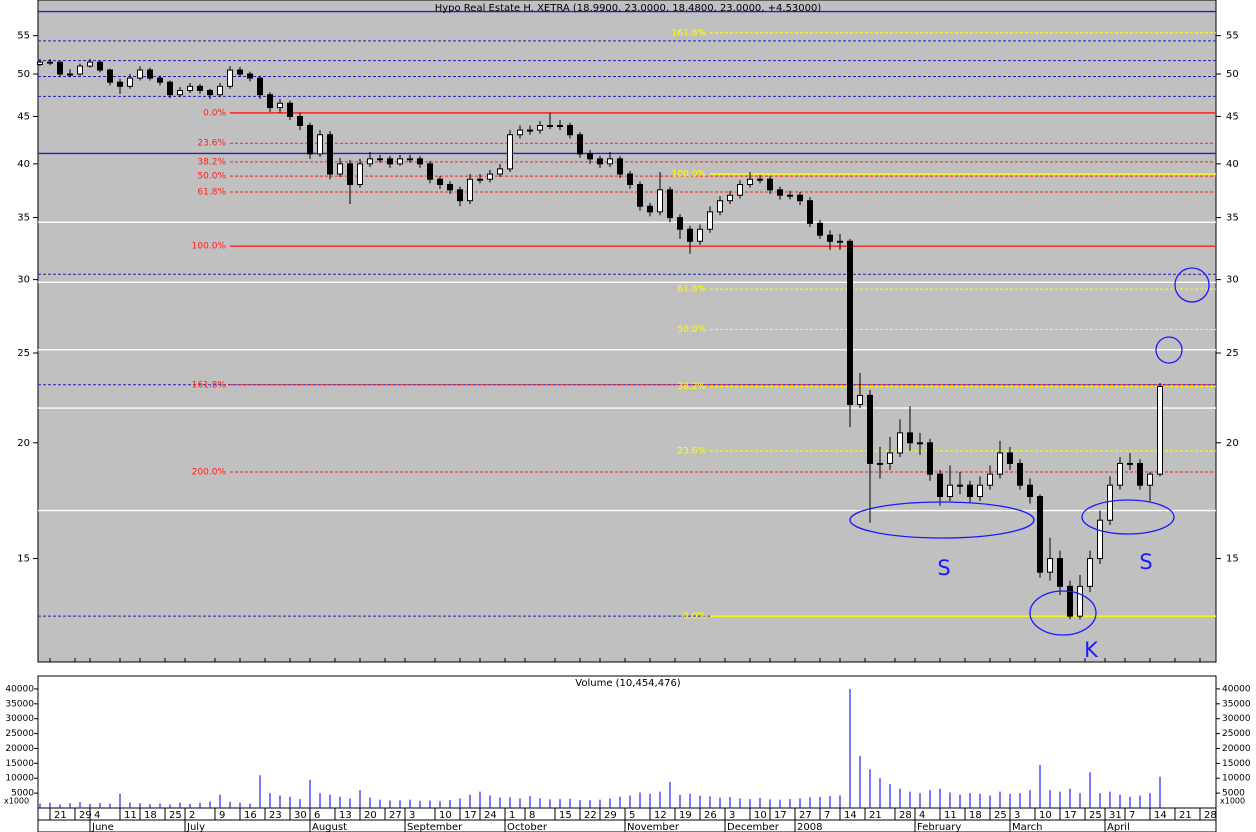 The height and width of the screenshot is (832, 1256). What do you see at coordinates (275, 815) in the screenshot?
I see `x-tick-label: 23` at bounding box center [275, 815].